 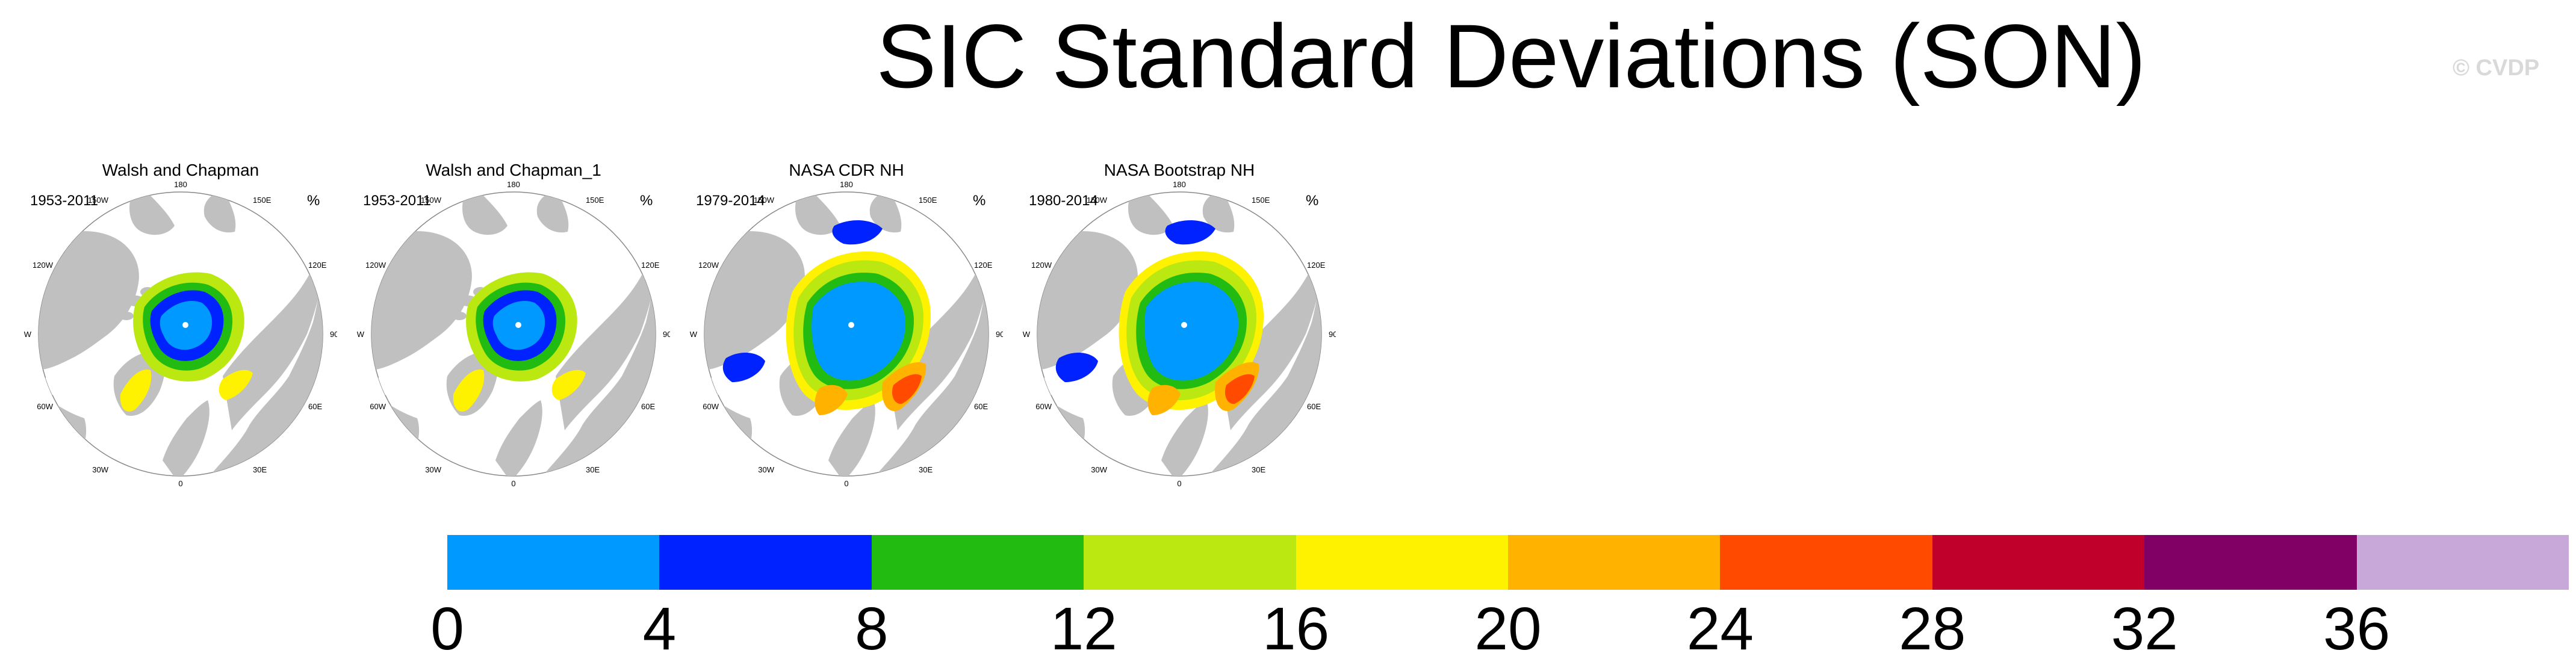 What do you see at coordinates (1932, 629) in the screenshot?
I see `colorbar-tick-label: 28` at bounding box center [1932, 629].